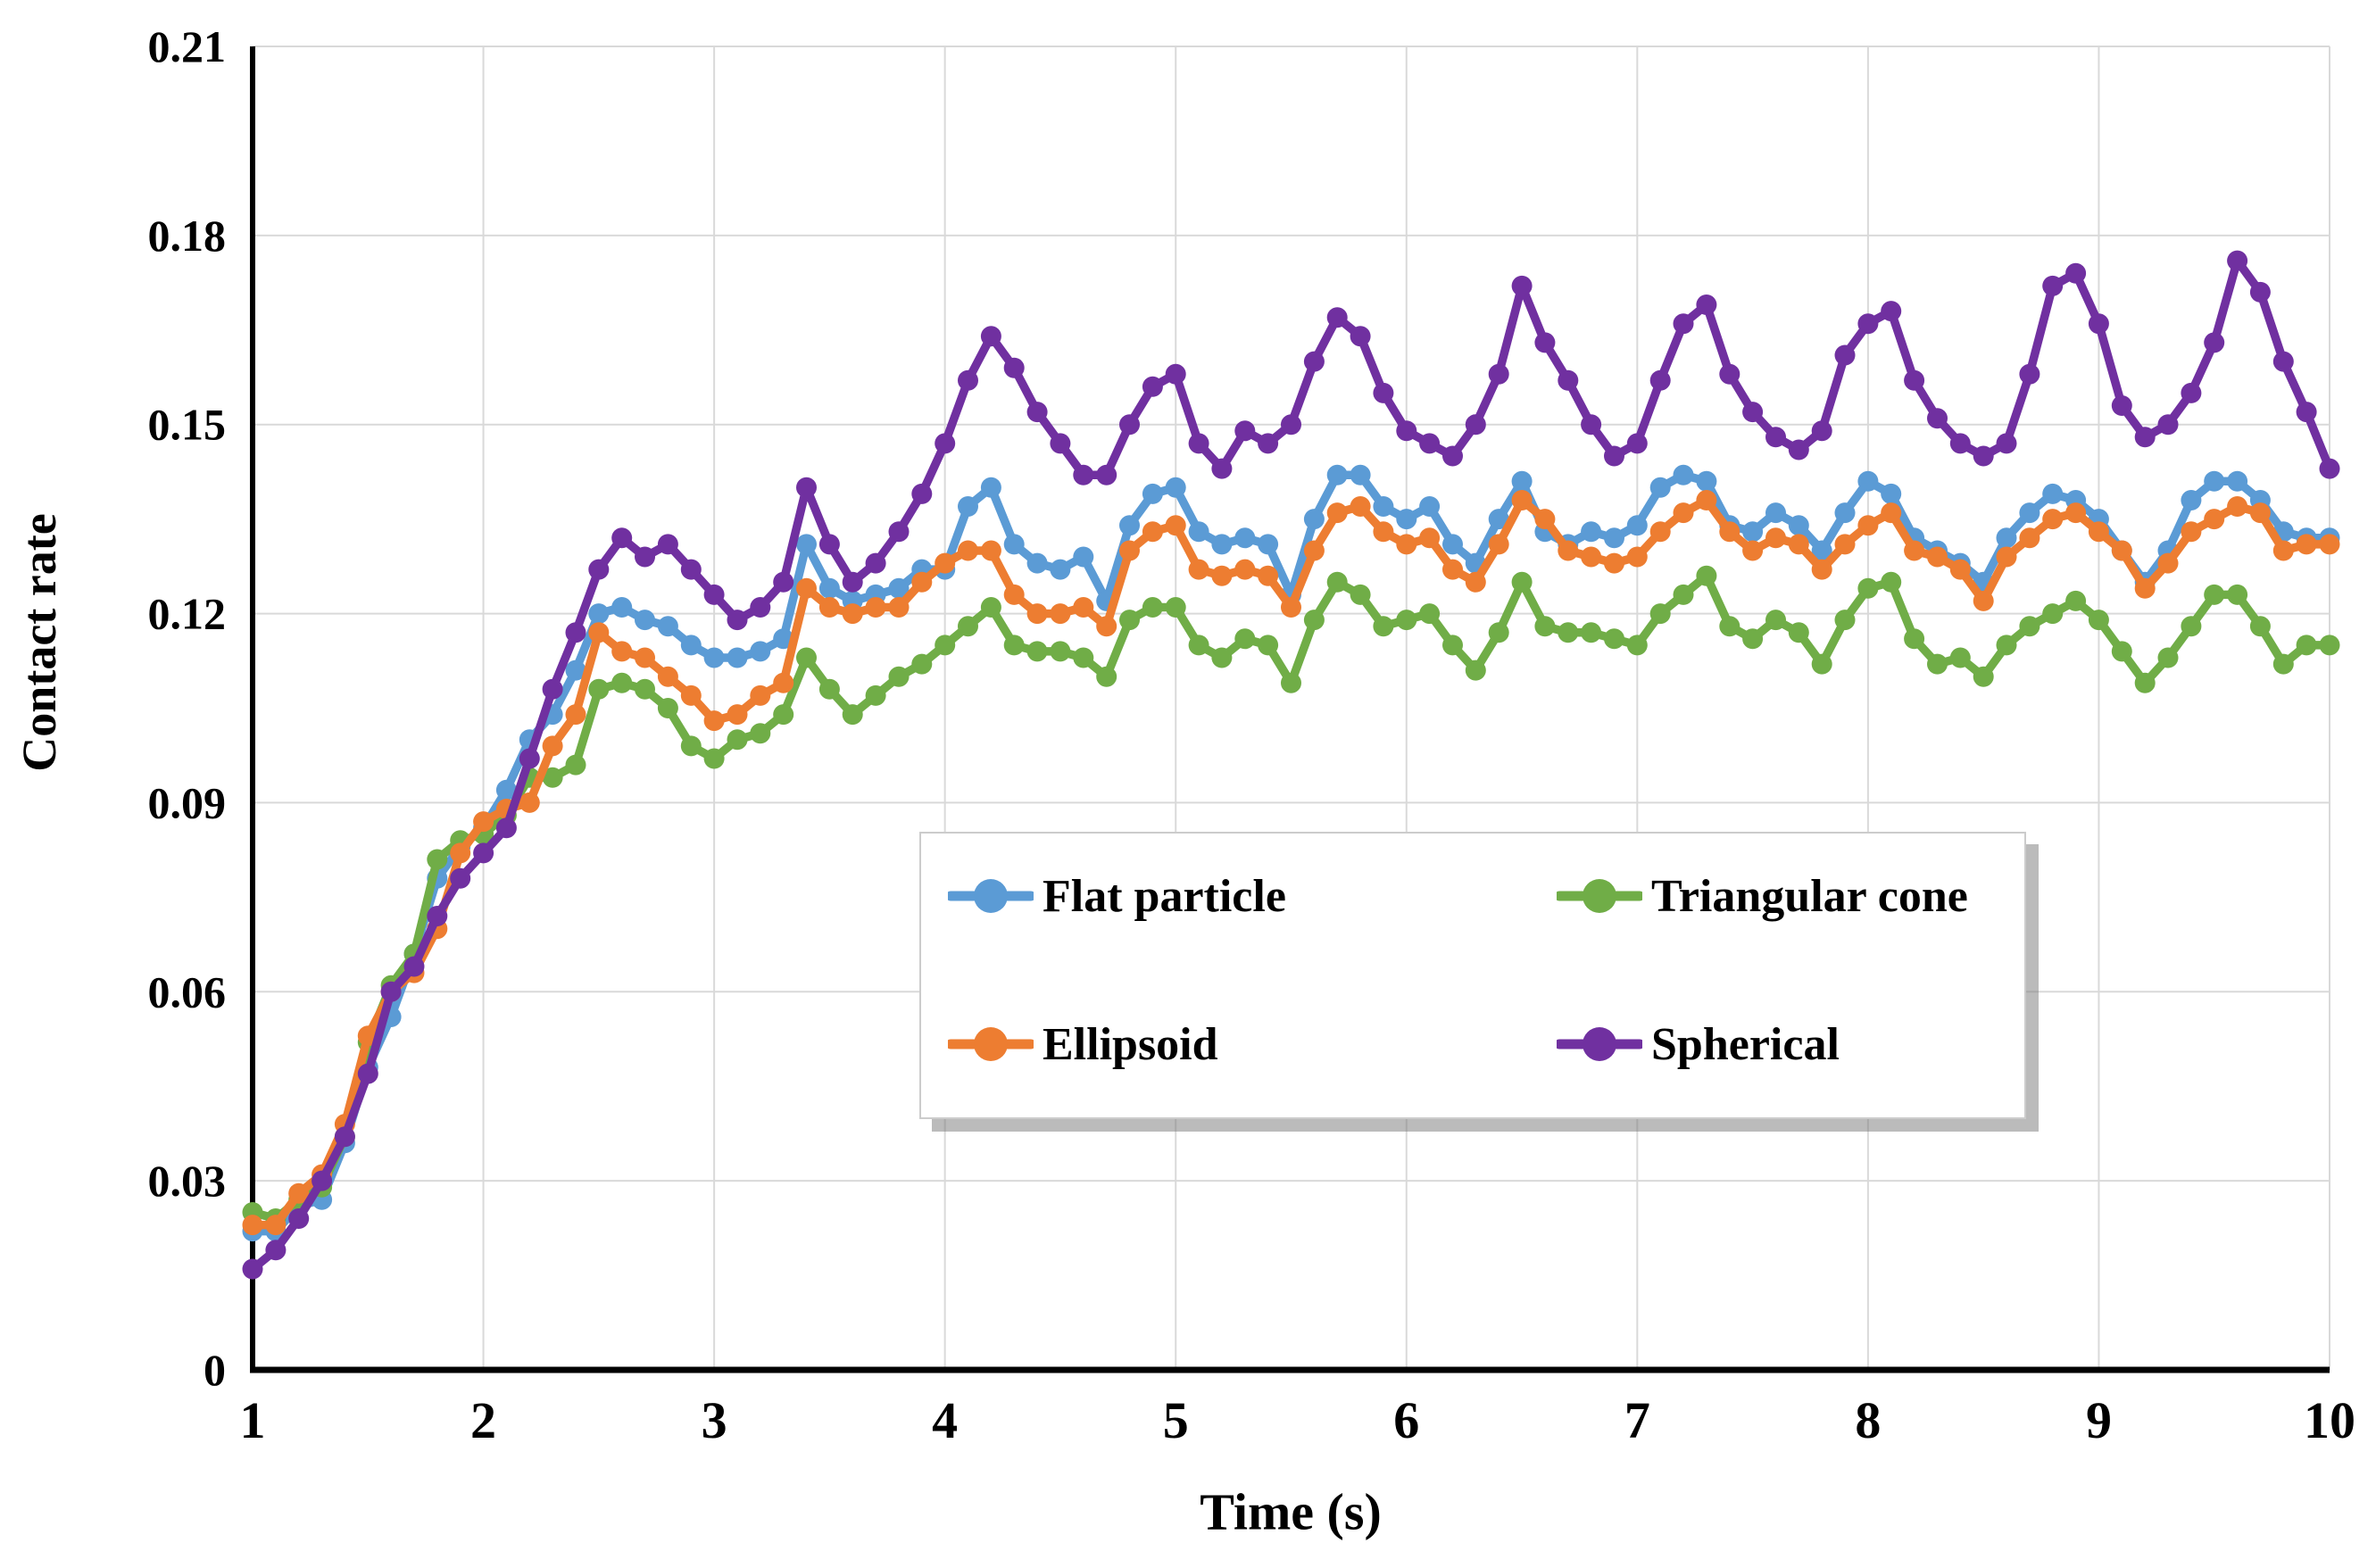 This screenshot has height=1568, width=2376. What do you see at coordinates (1810, 896) in the screenshot?
I see `legend-label: Triangular cone` at bounding box center [1810, 896].